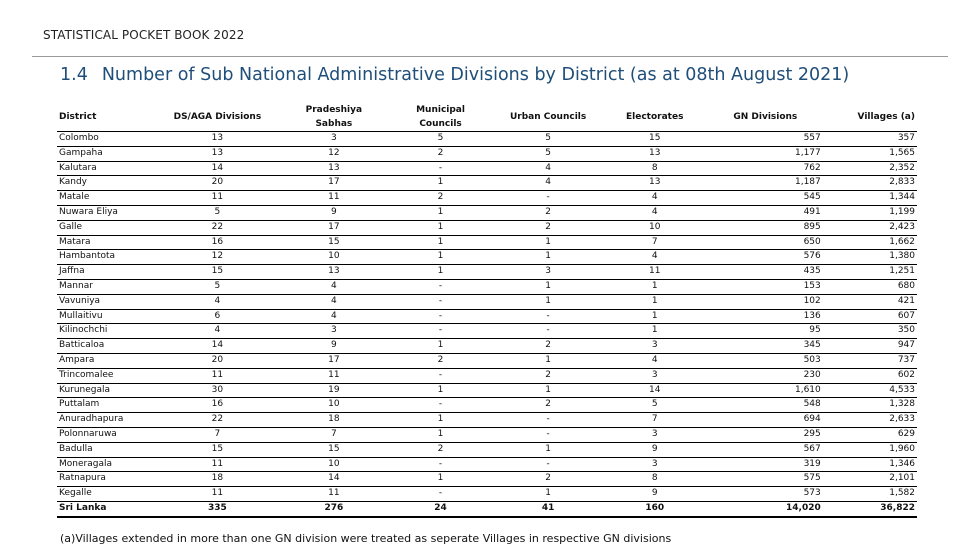  What do you see at coordinates (487, 465) in the screenshot?
I see `table-row: Moneragala 11 10- -3 319 1,346` at bounding box center [487, 465].